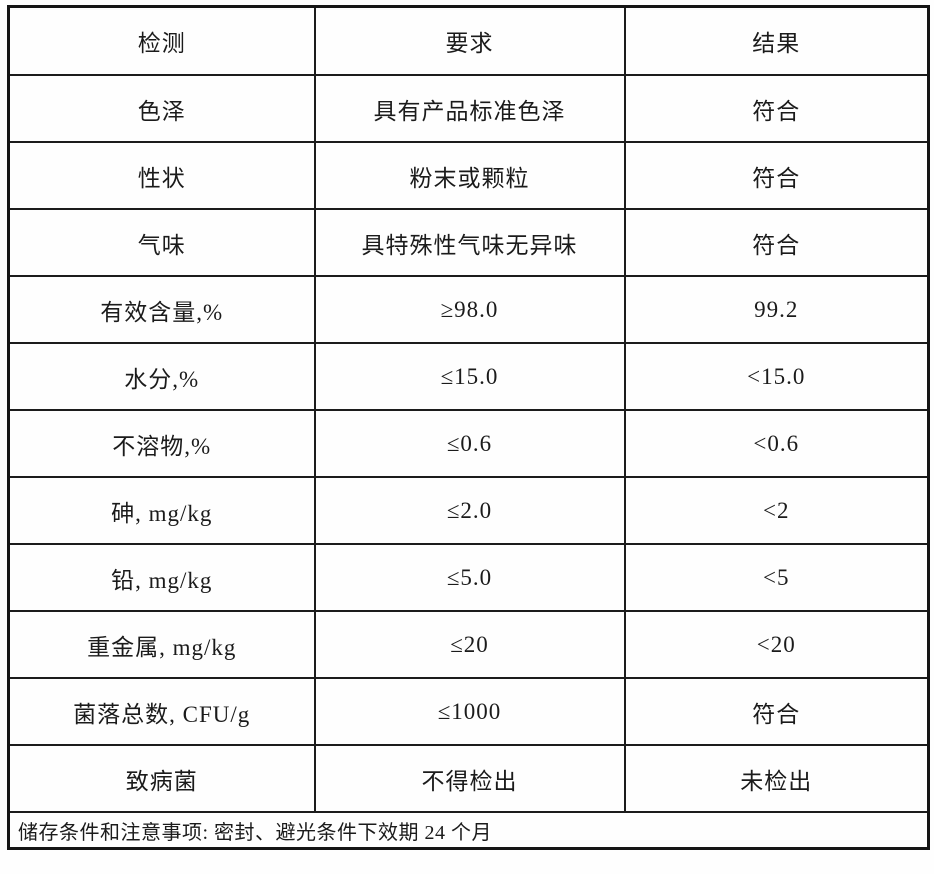 This screenshot has height=874, width=934. Describe the element at coordinates (161, 242) in the screenshot. I see `cell-test: 气味` at that location.